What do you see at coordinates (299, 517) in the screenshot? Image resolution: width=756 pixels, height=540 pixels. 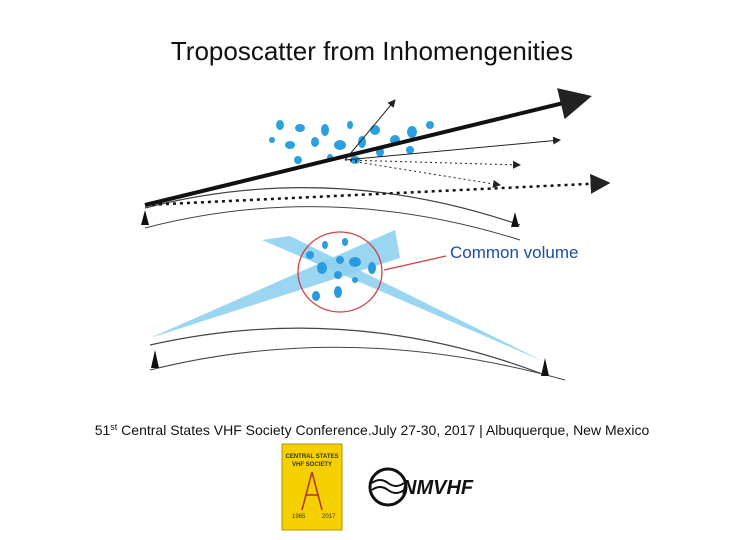 I see `logo-start: 1965` at bounding box center [299, 517].